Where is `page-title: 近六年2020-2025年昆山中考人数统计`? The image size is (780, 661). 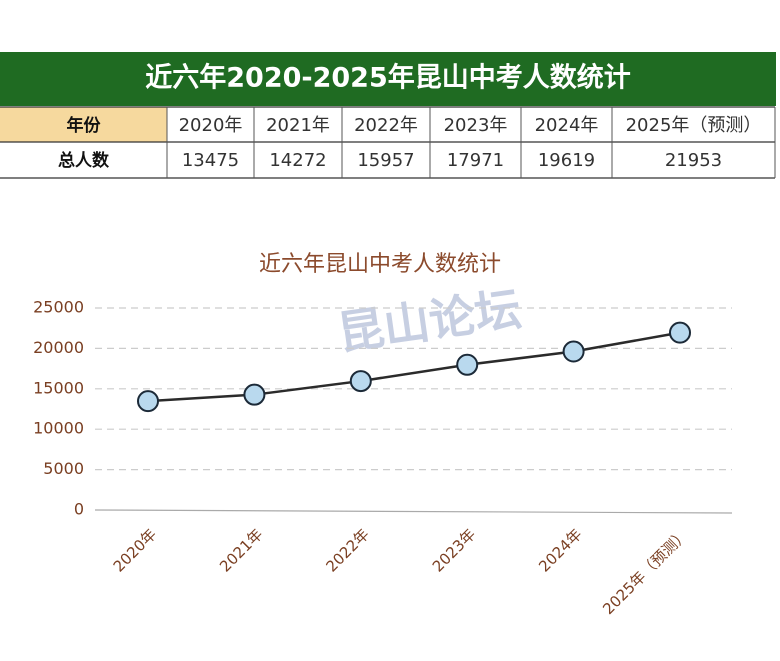 page-title: 近六年2020-2025年昆山中考人数统计 is located at coordinates (388, 78).